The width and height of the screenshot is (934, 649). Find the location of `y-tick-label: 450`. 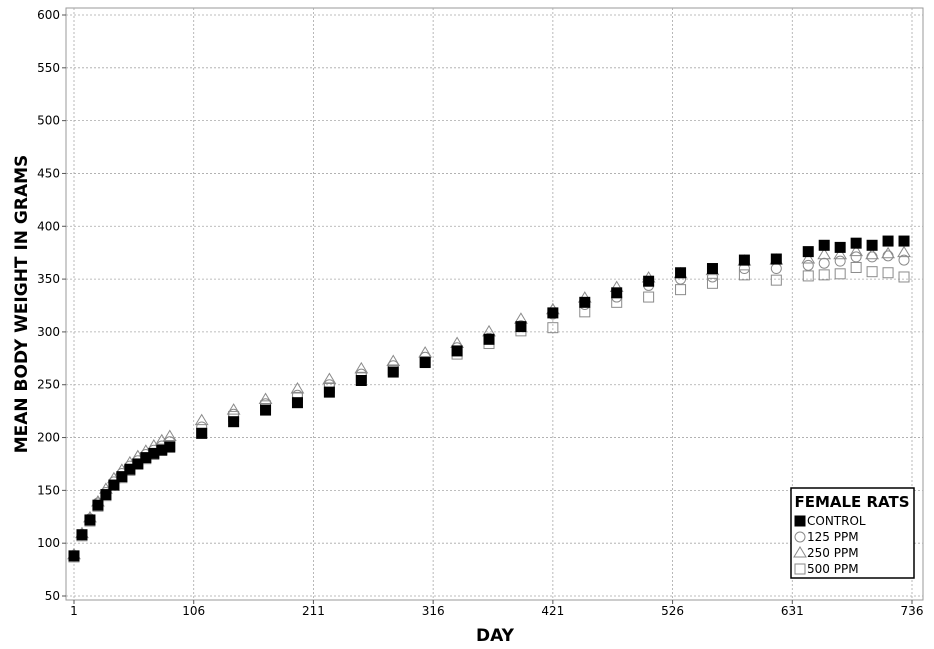

y-tick-label: 450 is located at coordinates (48, 173).